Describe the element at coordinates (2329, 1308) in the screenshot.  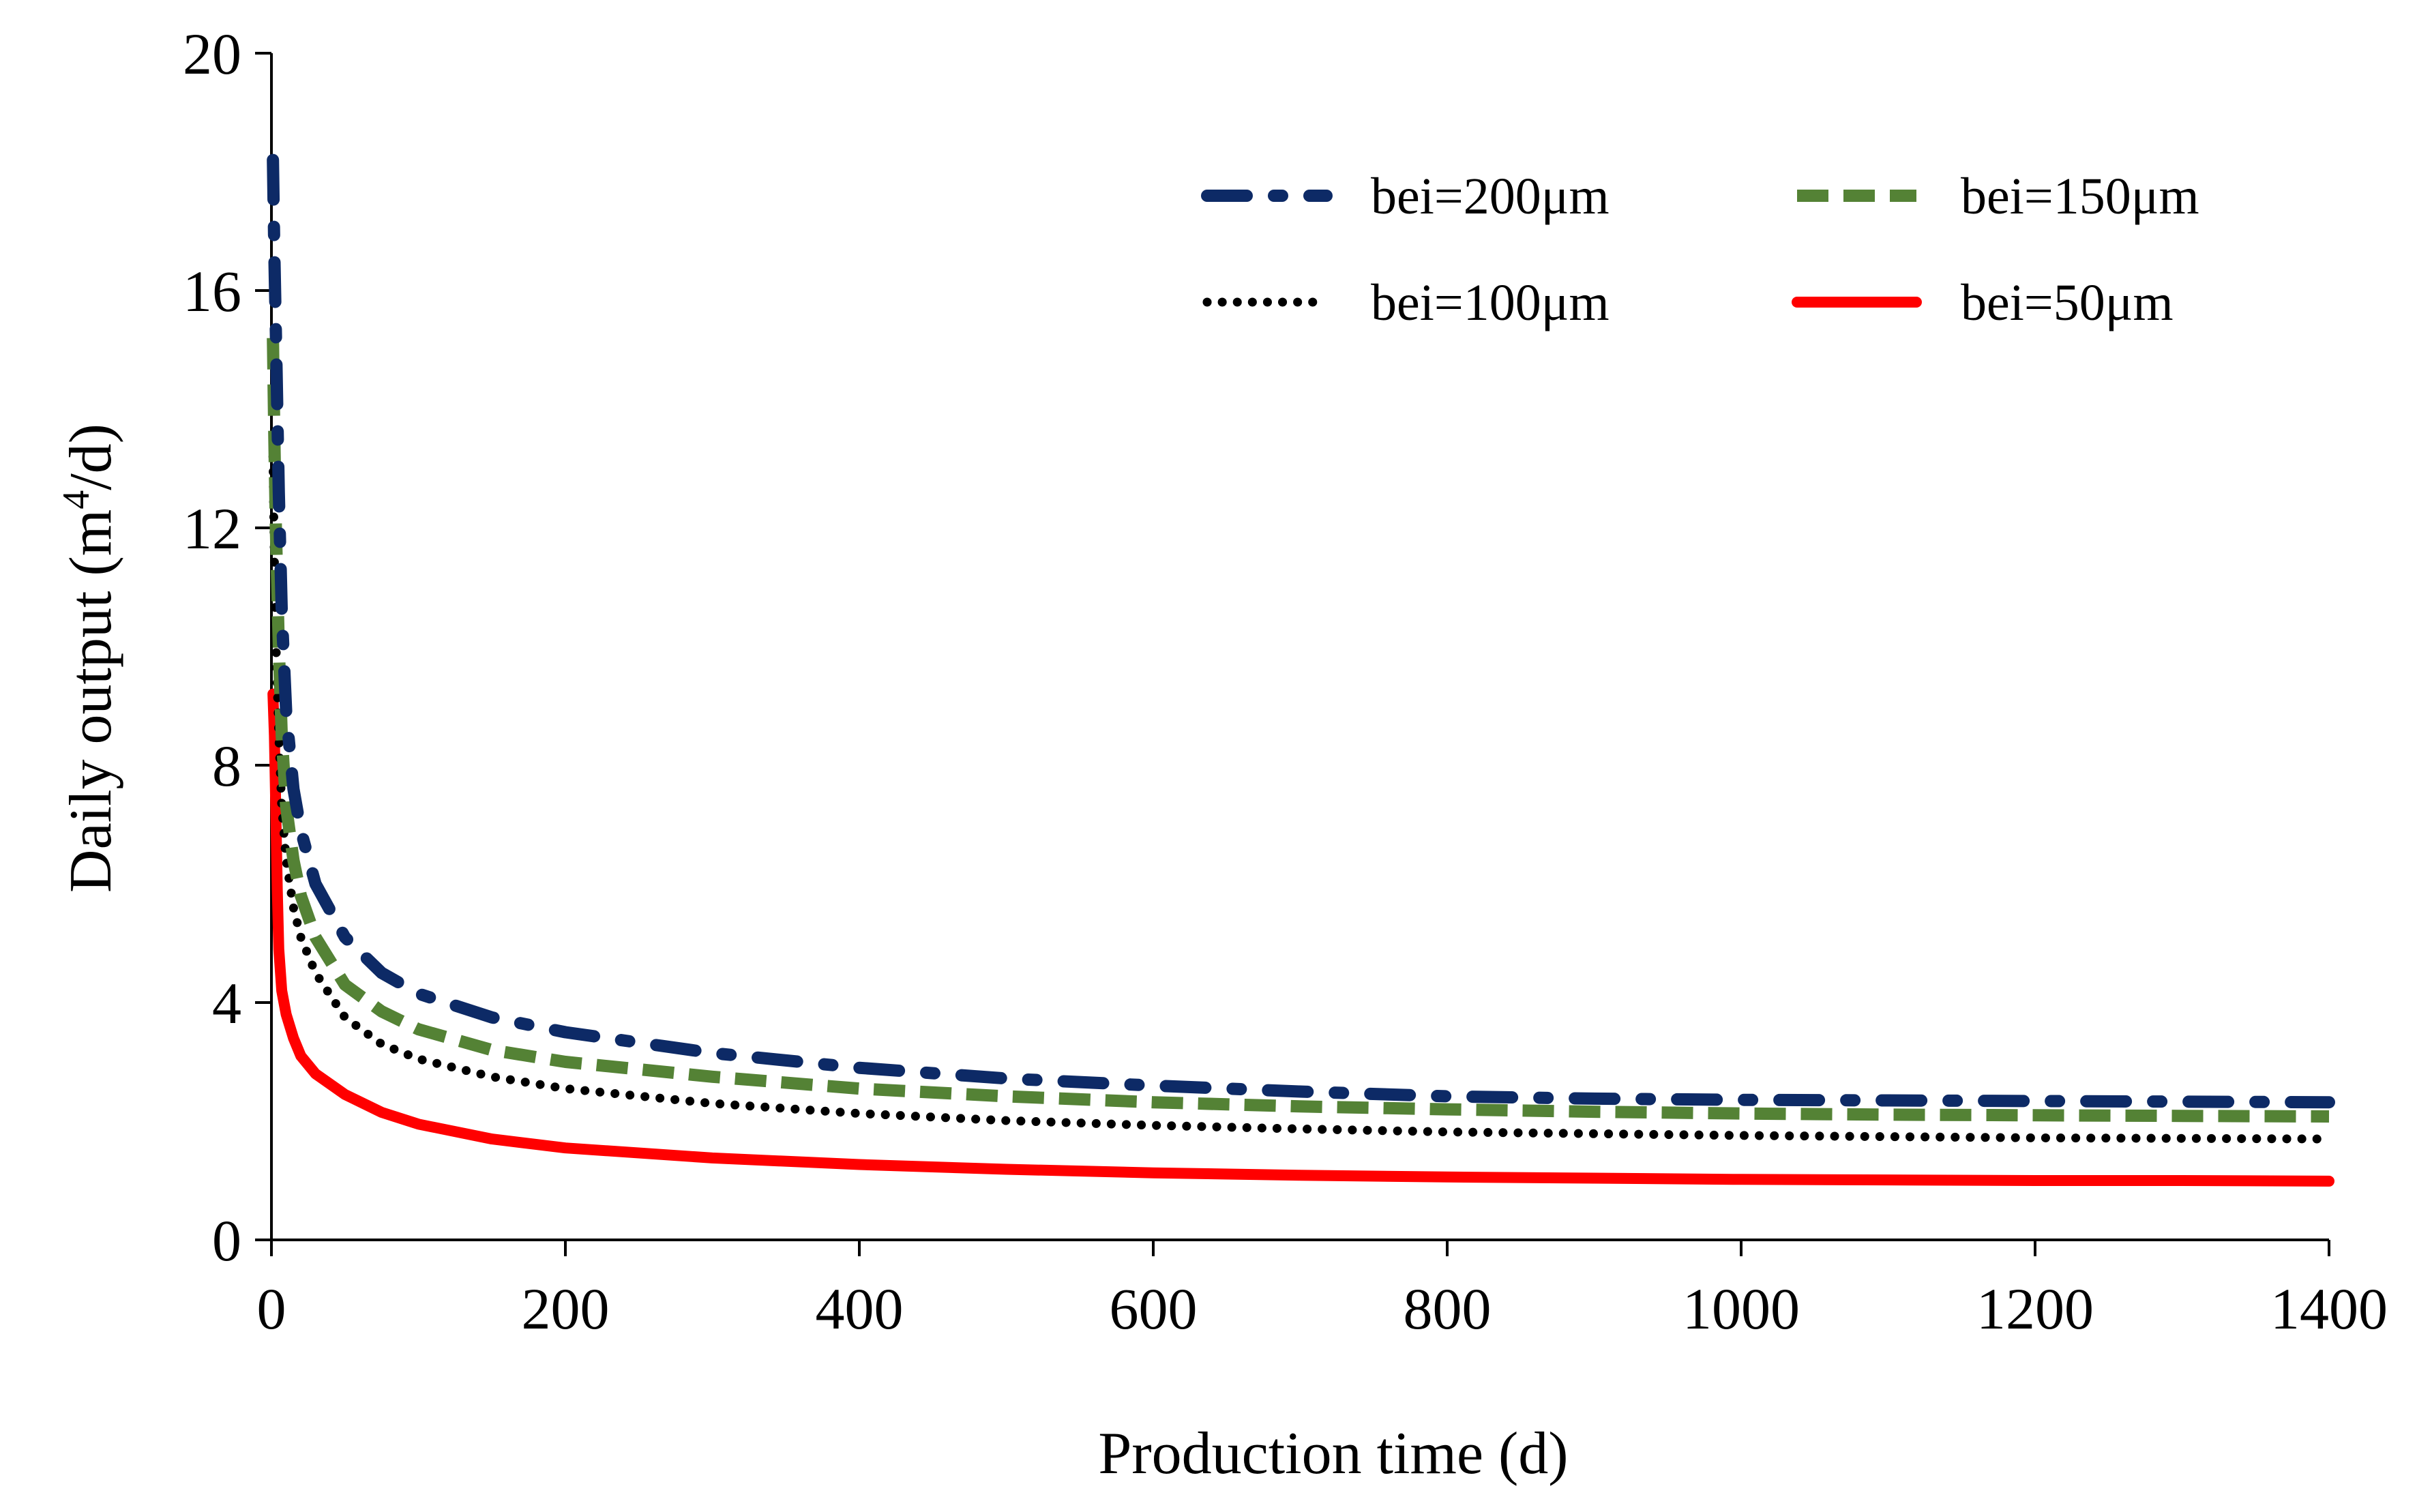
I see `x-tick-label: 1400` at that location.